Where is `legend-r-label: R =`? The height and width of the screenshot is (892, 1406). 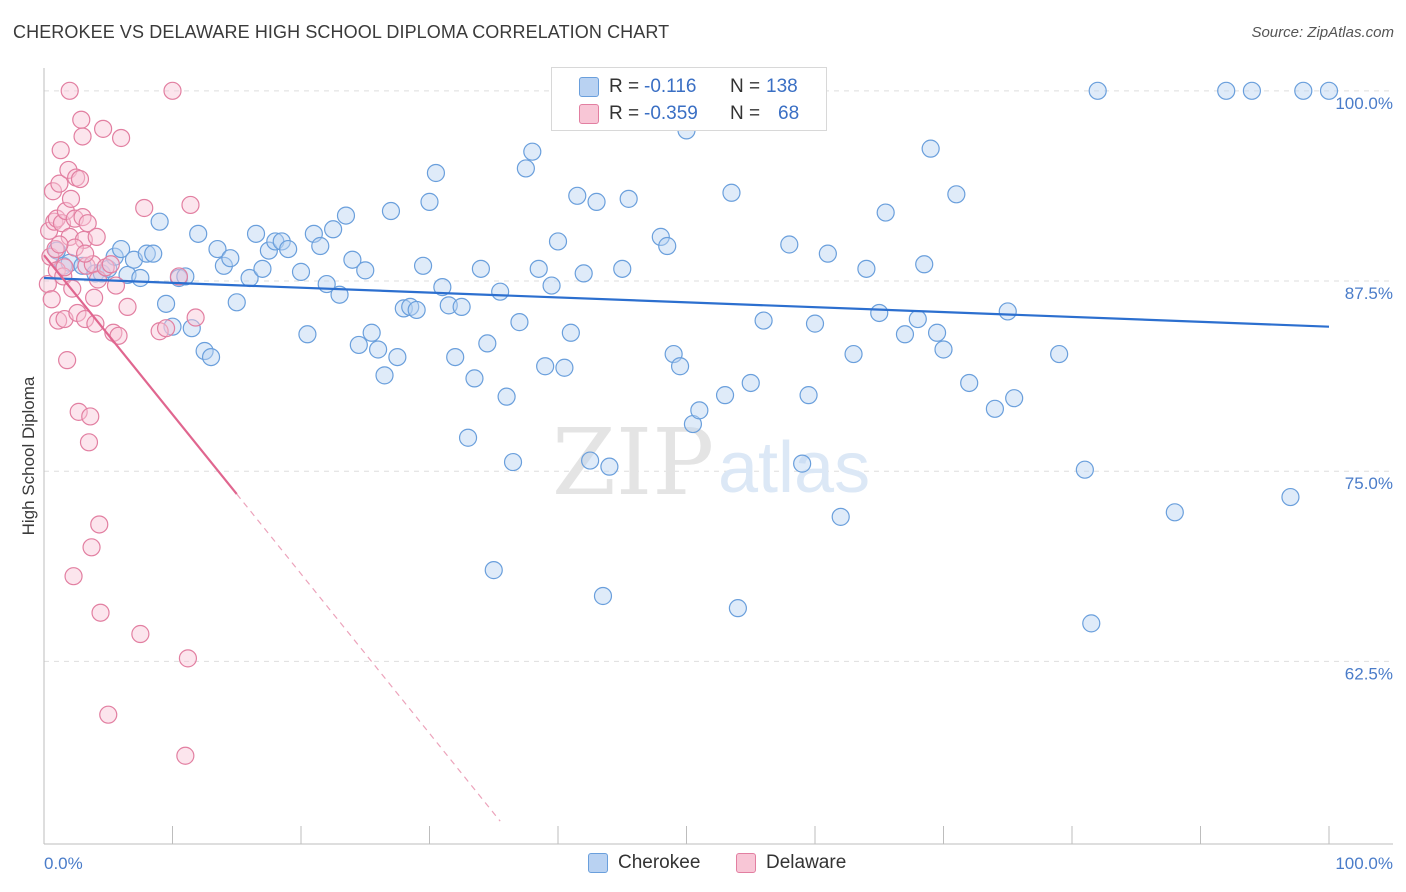
legend-r-label: R = is located at coordinates (624, 86).